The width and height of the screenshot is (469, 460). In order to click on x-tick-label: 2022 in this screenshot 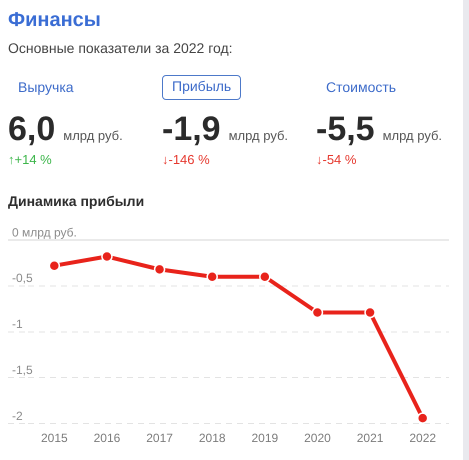, I will do `click(422, 438)`.